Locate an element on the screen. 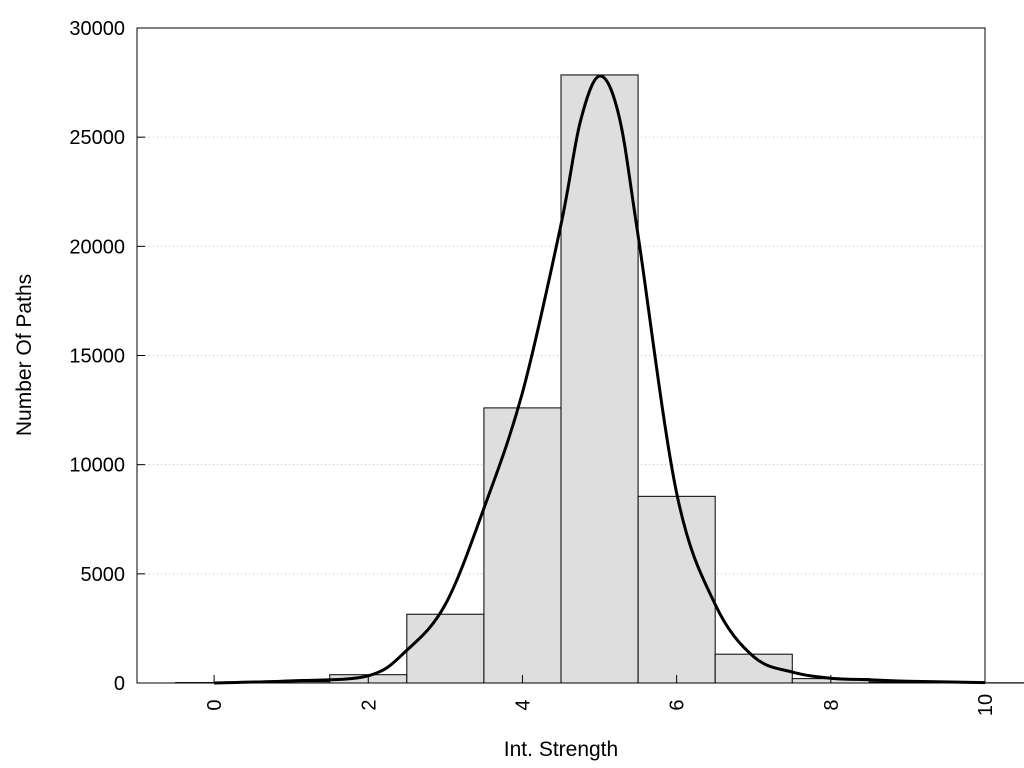  y-axis-title: Number Of Paths is located at coordinates (24, 355).